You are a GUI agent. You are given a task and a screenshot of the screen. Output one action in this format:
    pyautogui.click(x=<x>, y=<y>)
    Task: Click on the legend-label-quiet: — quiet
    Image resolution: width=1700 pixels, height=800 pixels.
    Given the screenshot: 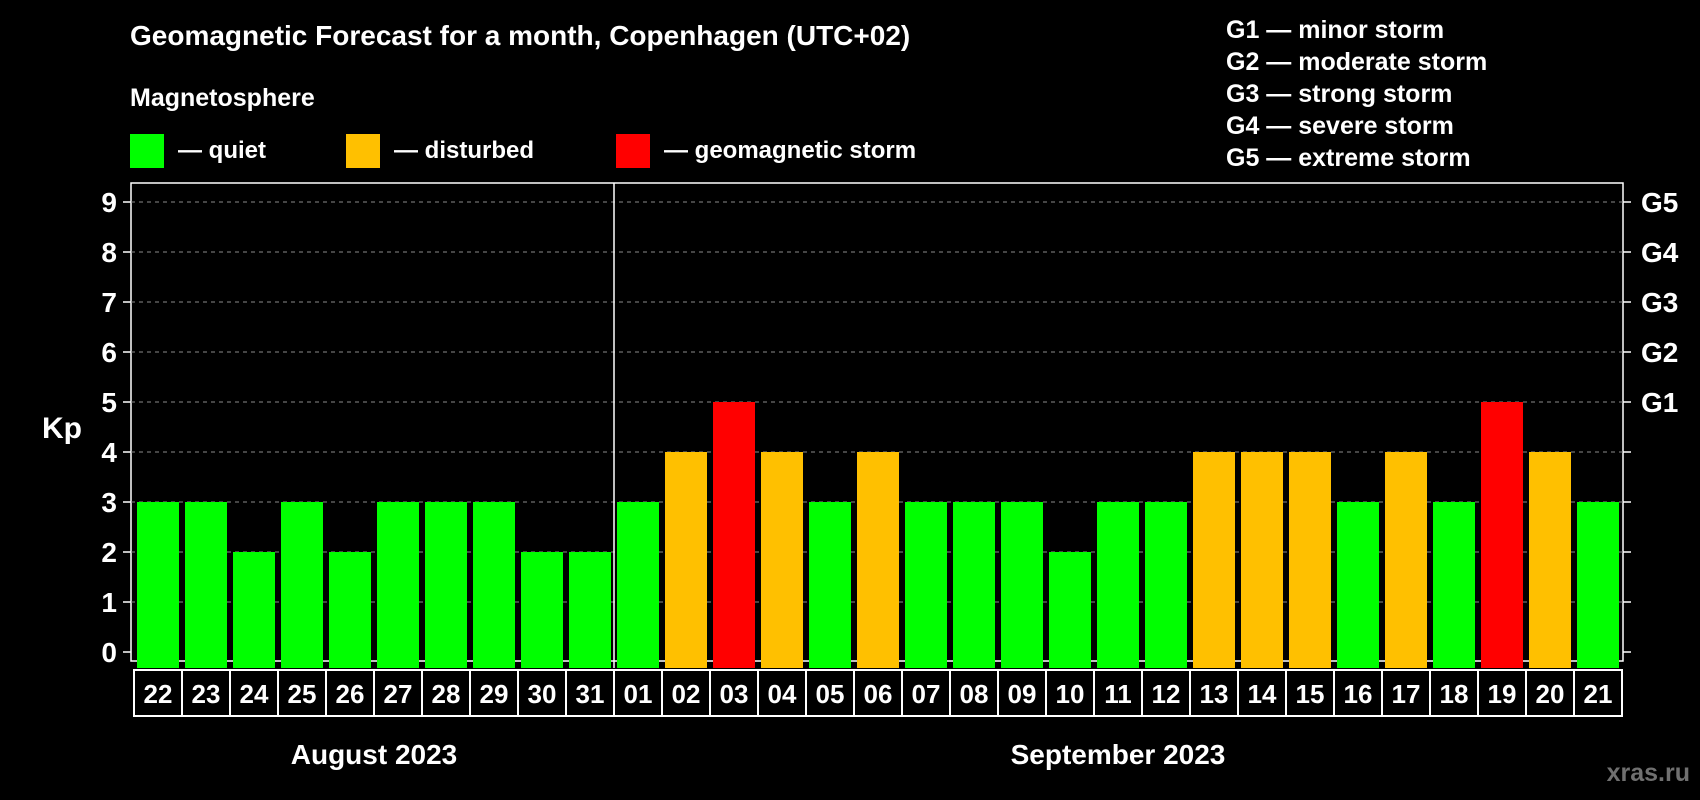 What is the action you would take?
    pyautogui.click(x=222, y=150)
    